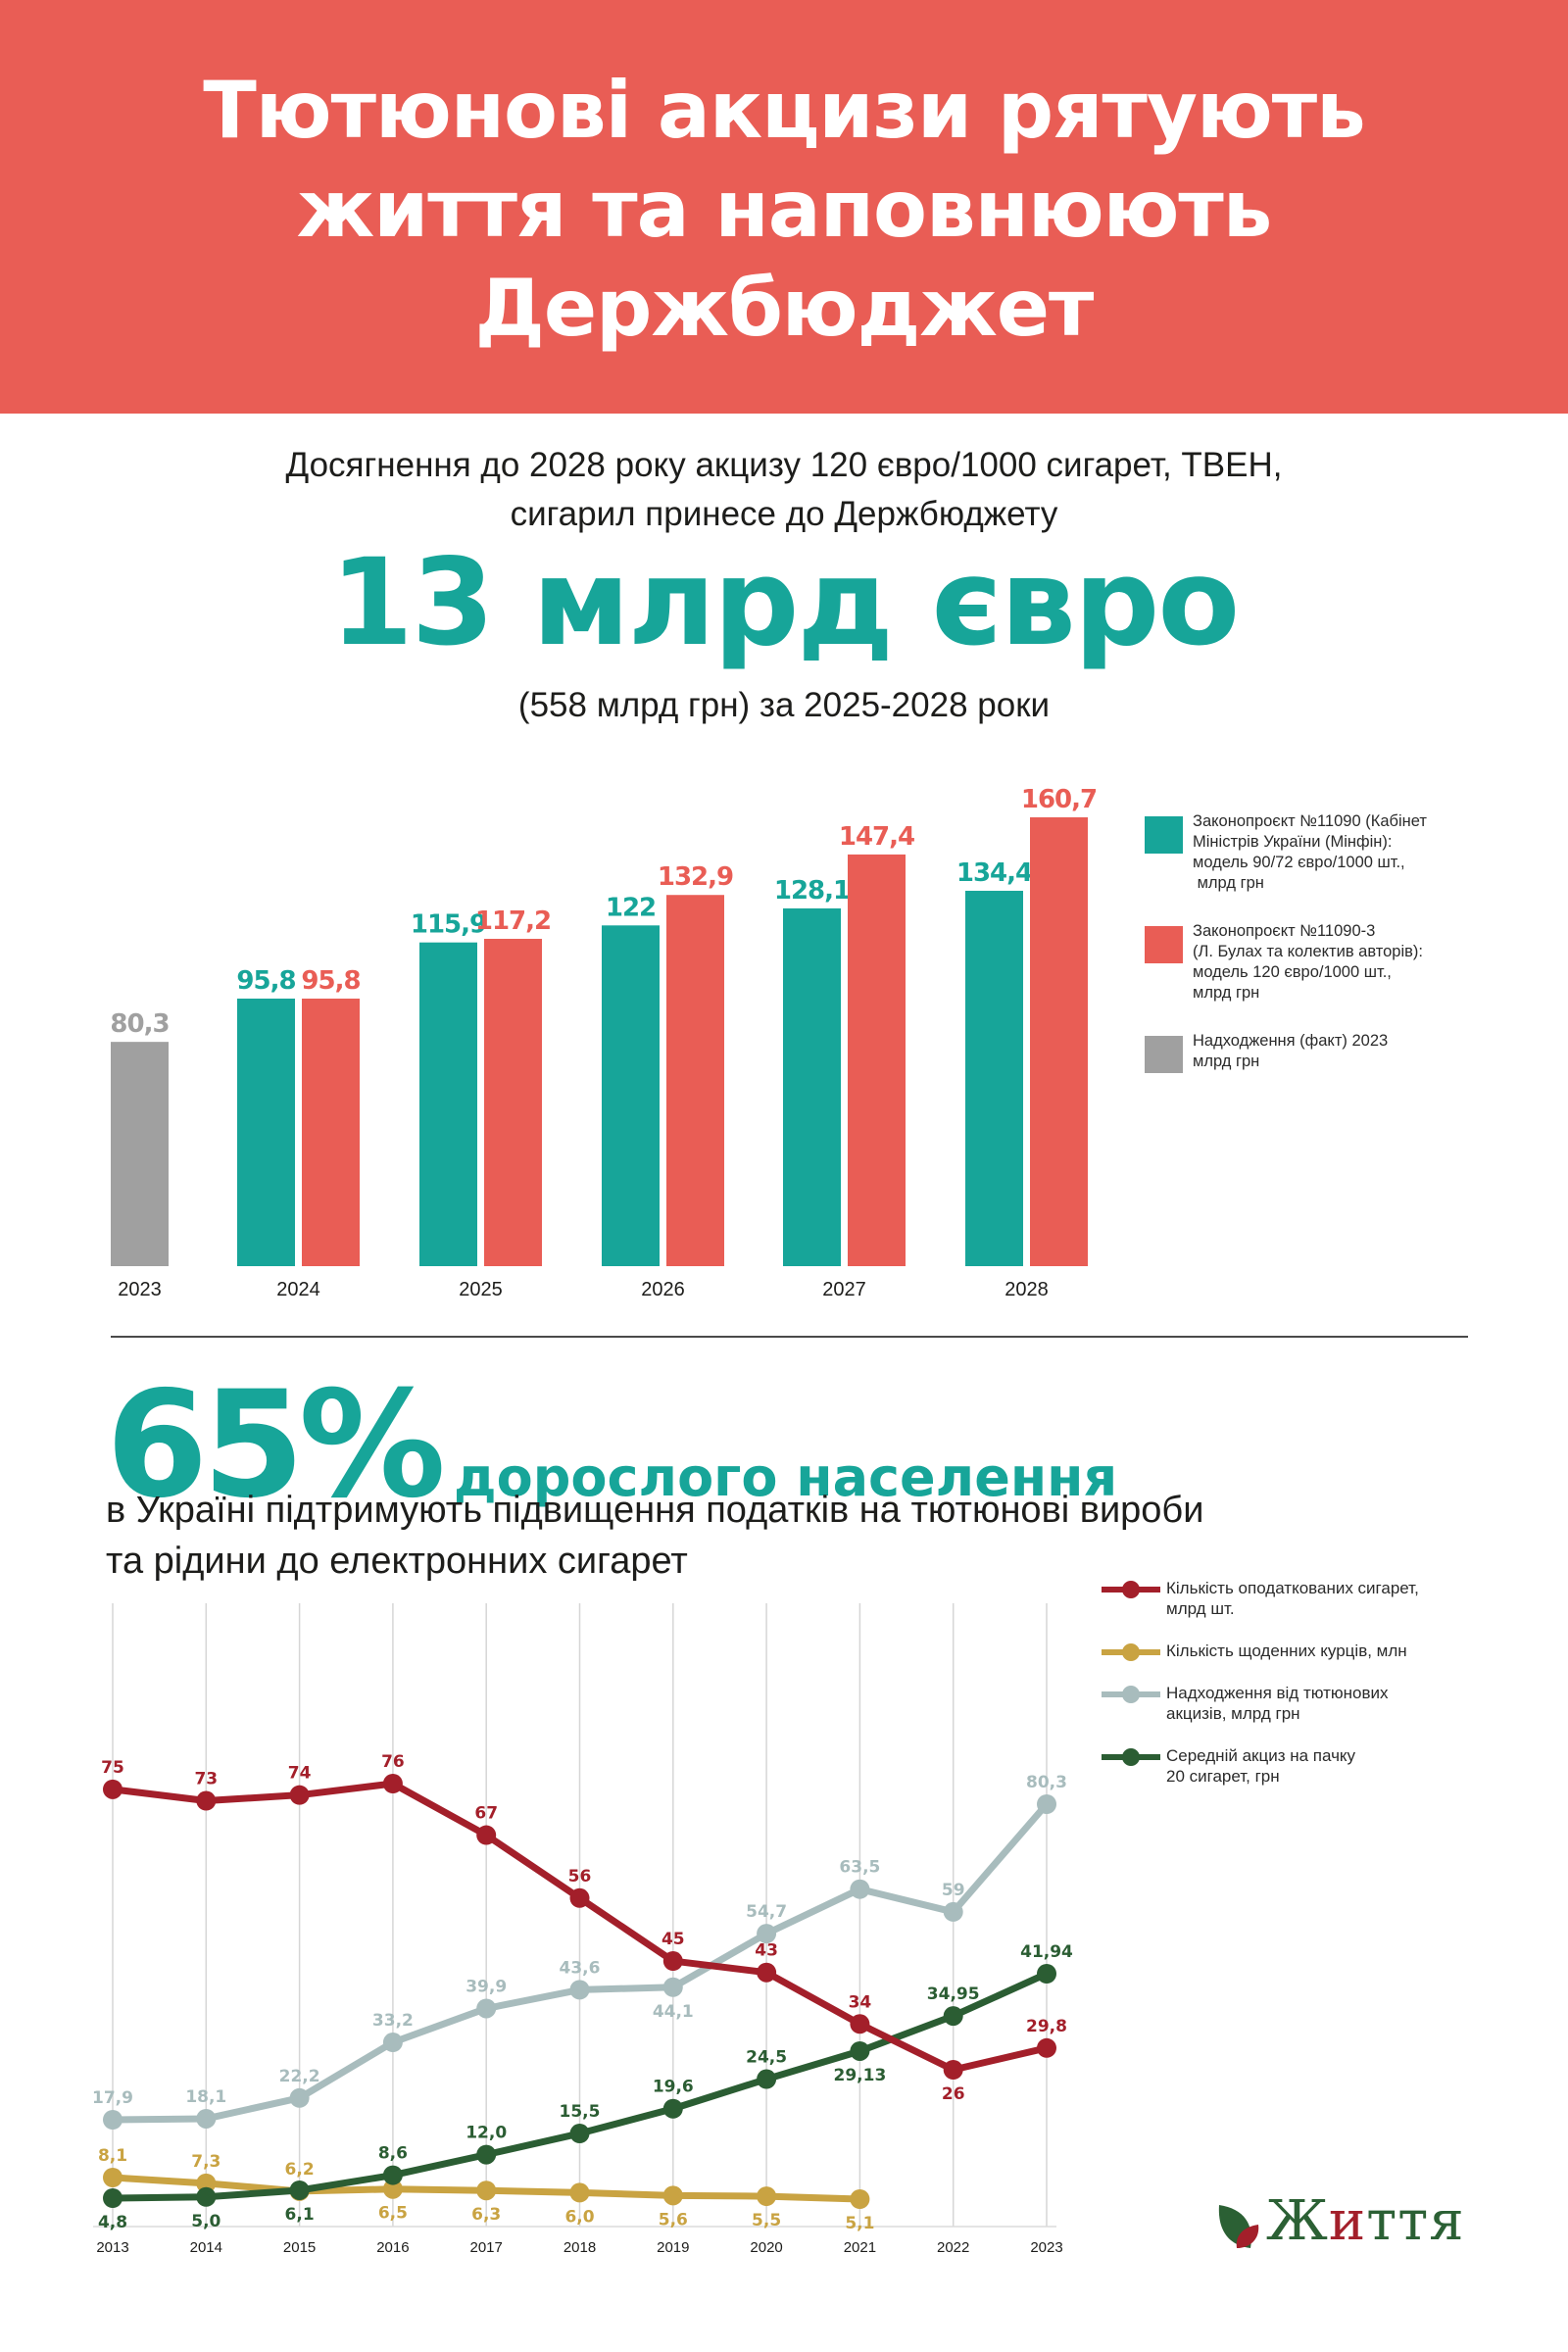 This screenshot has width=1568, height=2352. I want to click on x-tick-label: 2020, so click(766, 2247).